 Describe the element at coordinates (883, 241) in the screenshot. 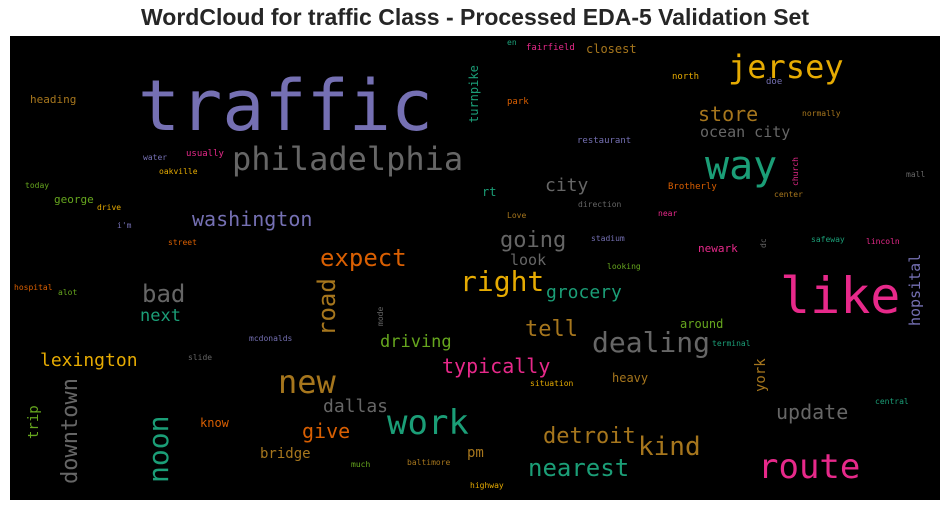

I see `word-lincoln: lincoln` at that location.